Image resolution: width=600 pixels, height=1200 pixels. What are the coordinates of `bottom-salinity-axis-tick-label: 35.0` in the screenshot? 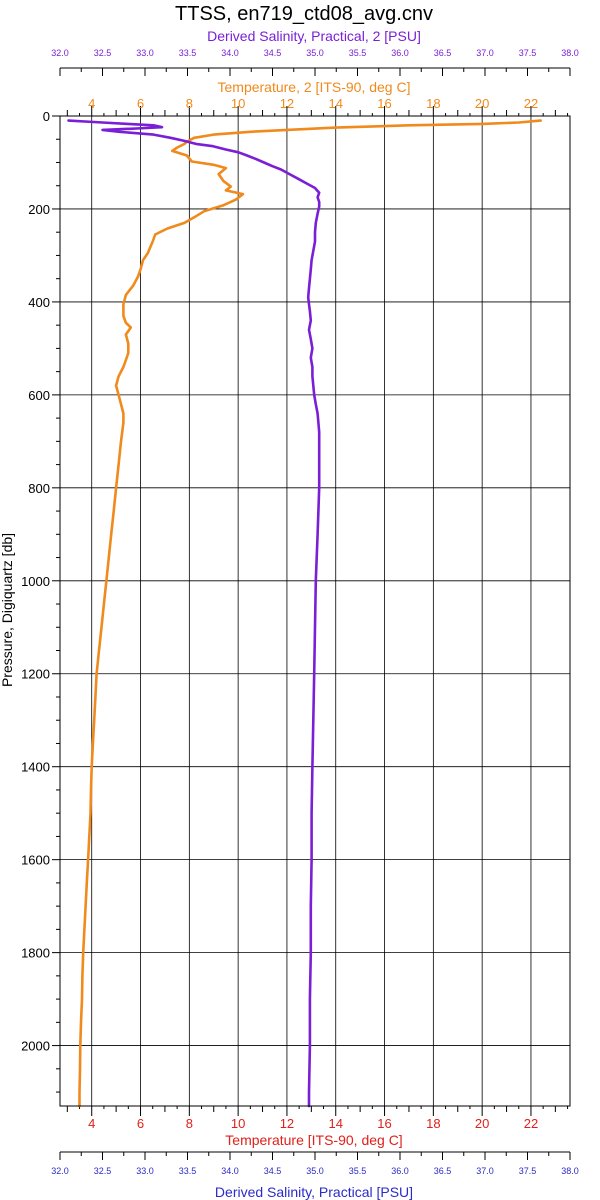 It's located at (315, 1171).